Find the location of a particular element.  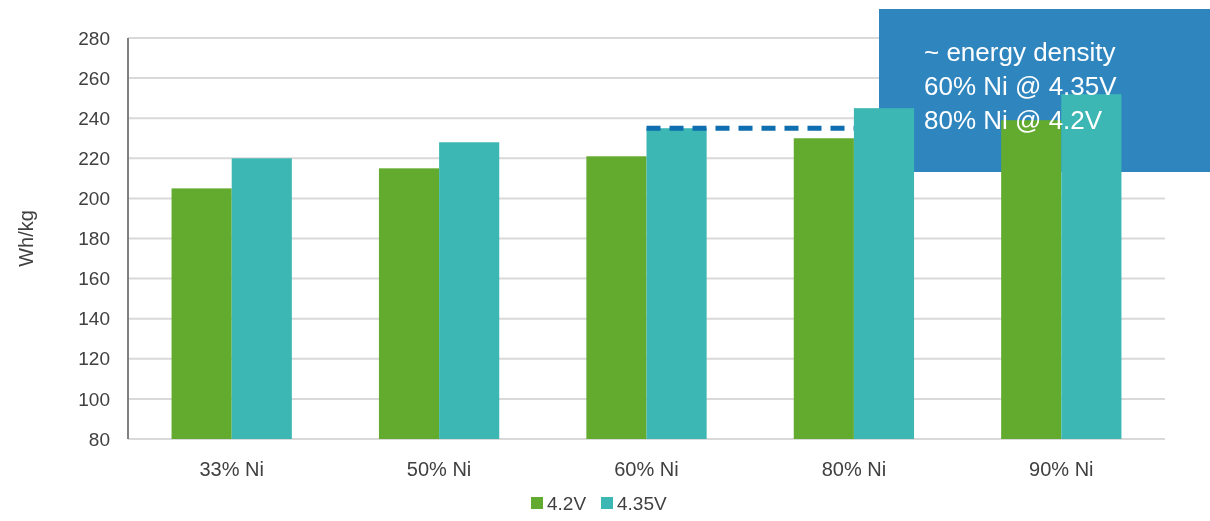

y-tick-label: 260 is located at coordinates (94, 78).